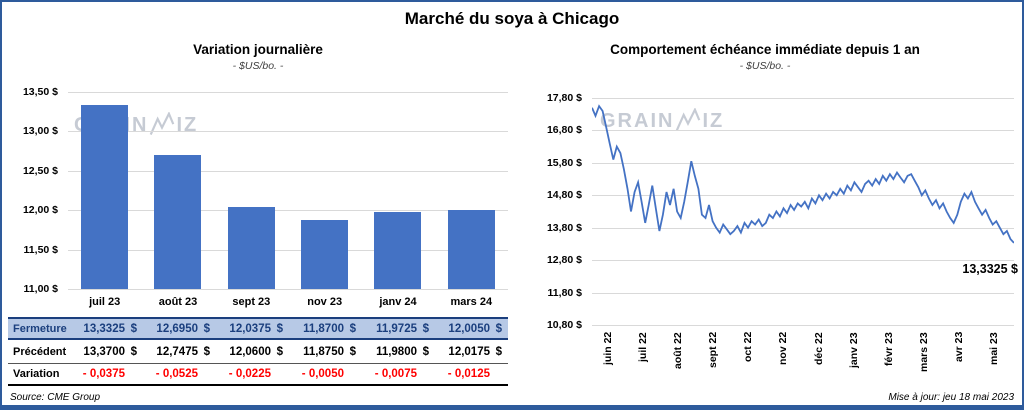  I want to click on table-value: 13,3325, so click(104, 328).